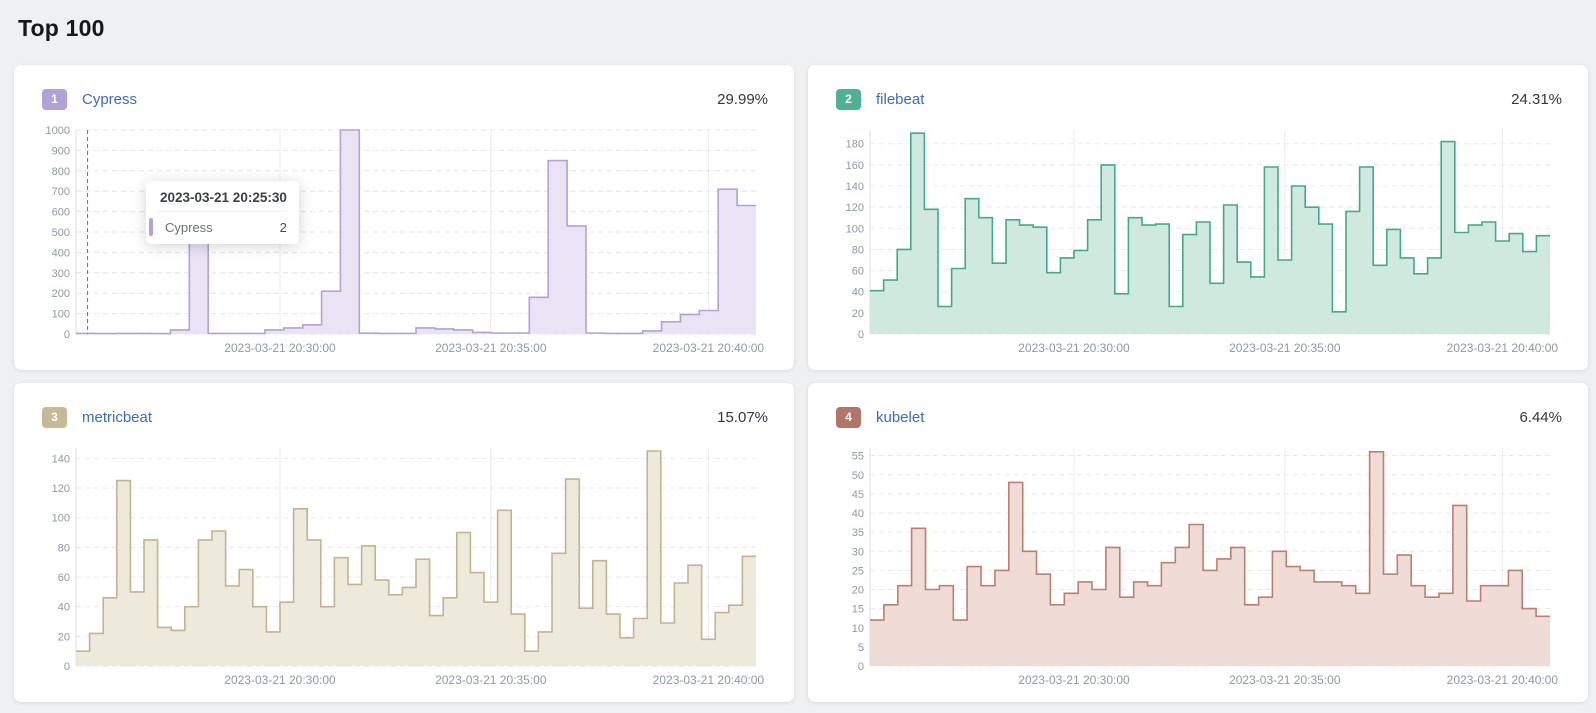 The width and height of the screenshot is (1596, 713). Describe the element at coordinates (861, 648) in the screenshot. I see `svg-text: 5` at that location.